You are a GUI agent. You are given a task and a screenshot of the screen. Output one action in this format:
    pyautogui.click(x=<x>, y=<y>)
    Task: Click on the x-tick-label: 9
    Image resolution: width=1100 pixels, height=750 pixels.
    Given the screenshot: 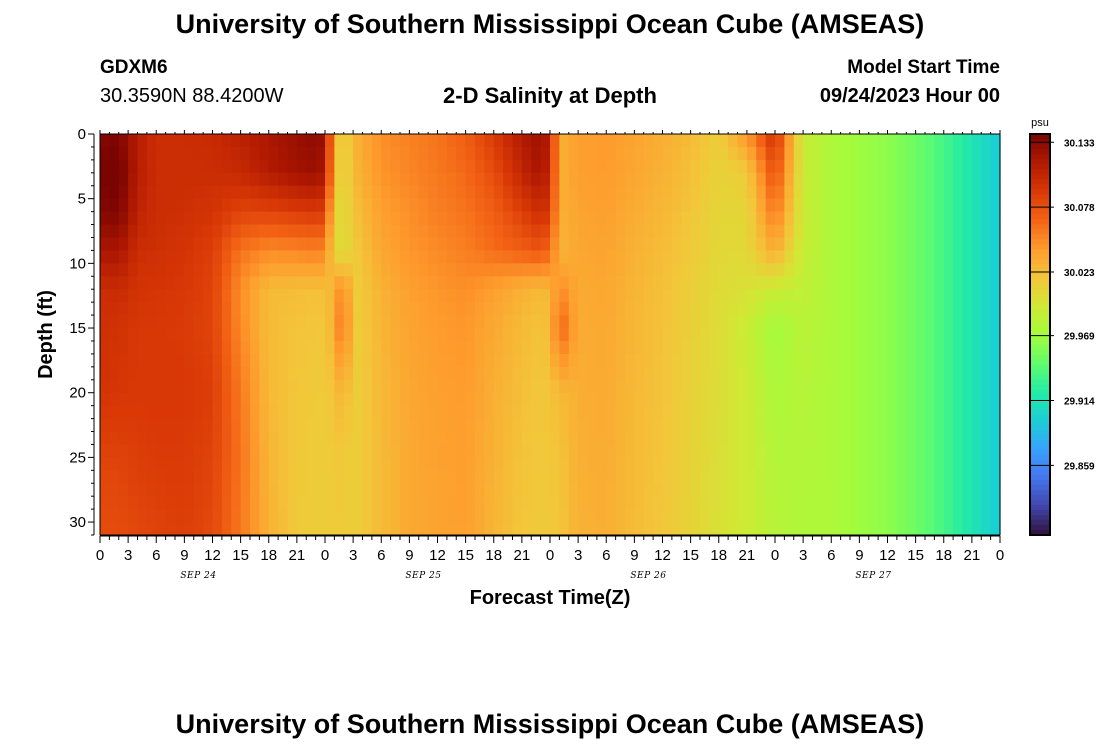 What is the action you would take?
    pyautogui.click(x=409, y=555)
    